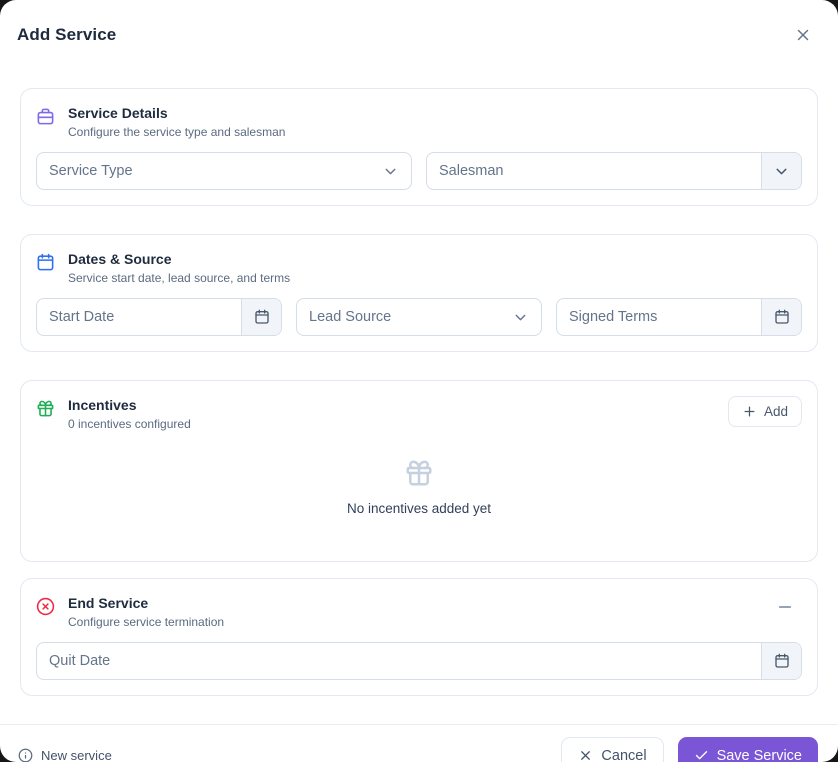 The height and width of the screenshot is (762, 838). Describe the element at coordinates (67, 34) in the screenshot. I see `modal-title: Add Service` at that location.